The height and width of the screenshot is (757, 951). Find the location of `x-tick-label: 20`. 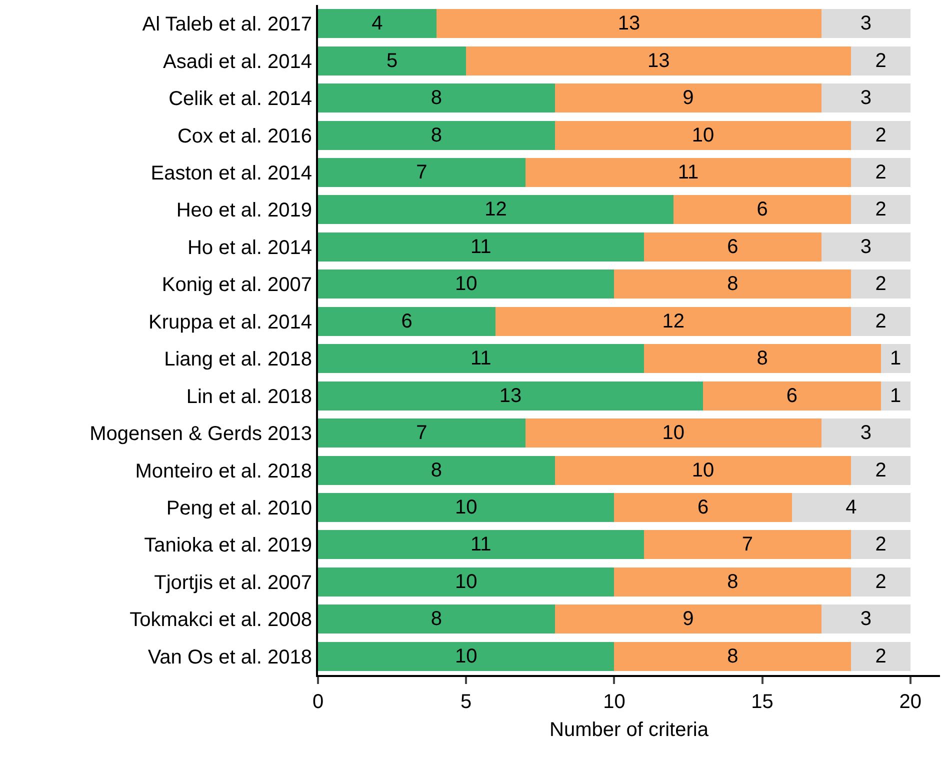

x-tick-label: 20 is located at coordinates (910, 702).